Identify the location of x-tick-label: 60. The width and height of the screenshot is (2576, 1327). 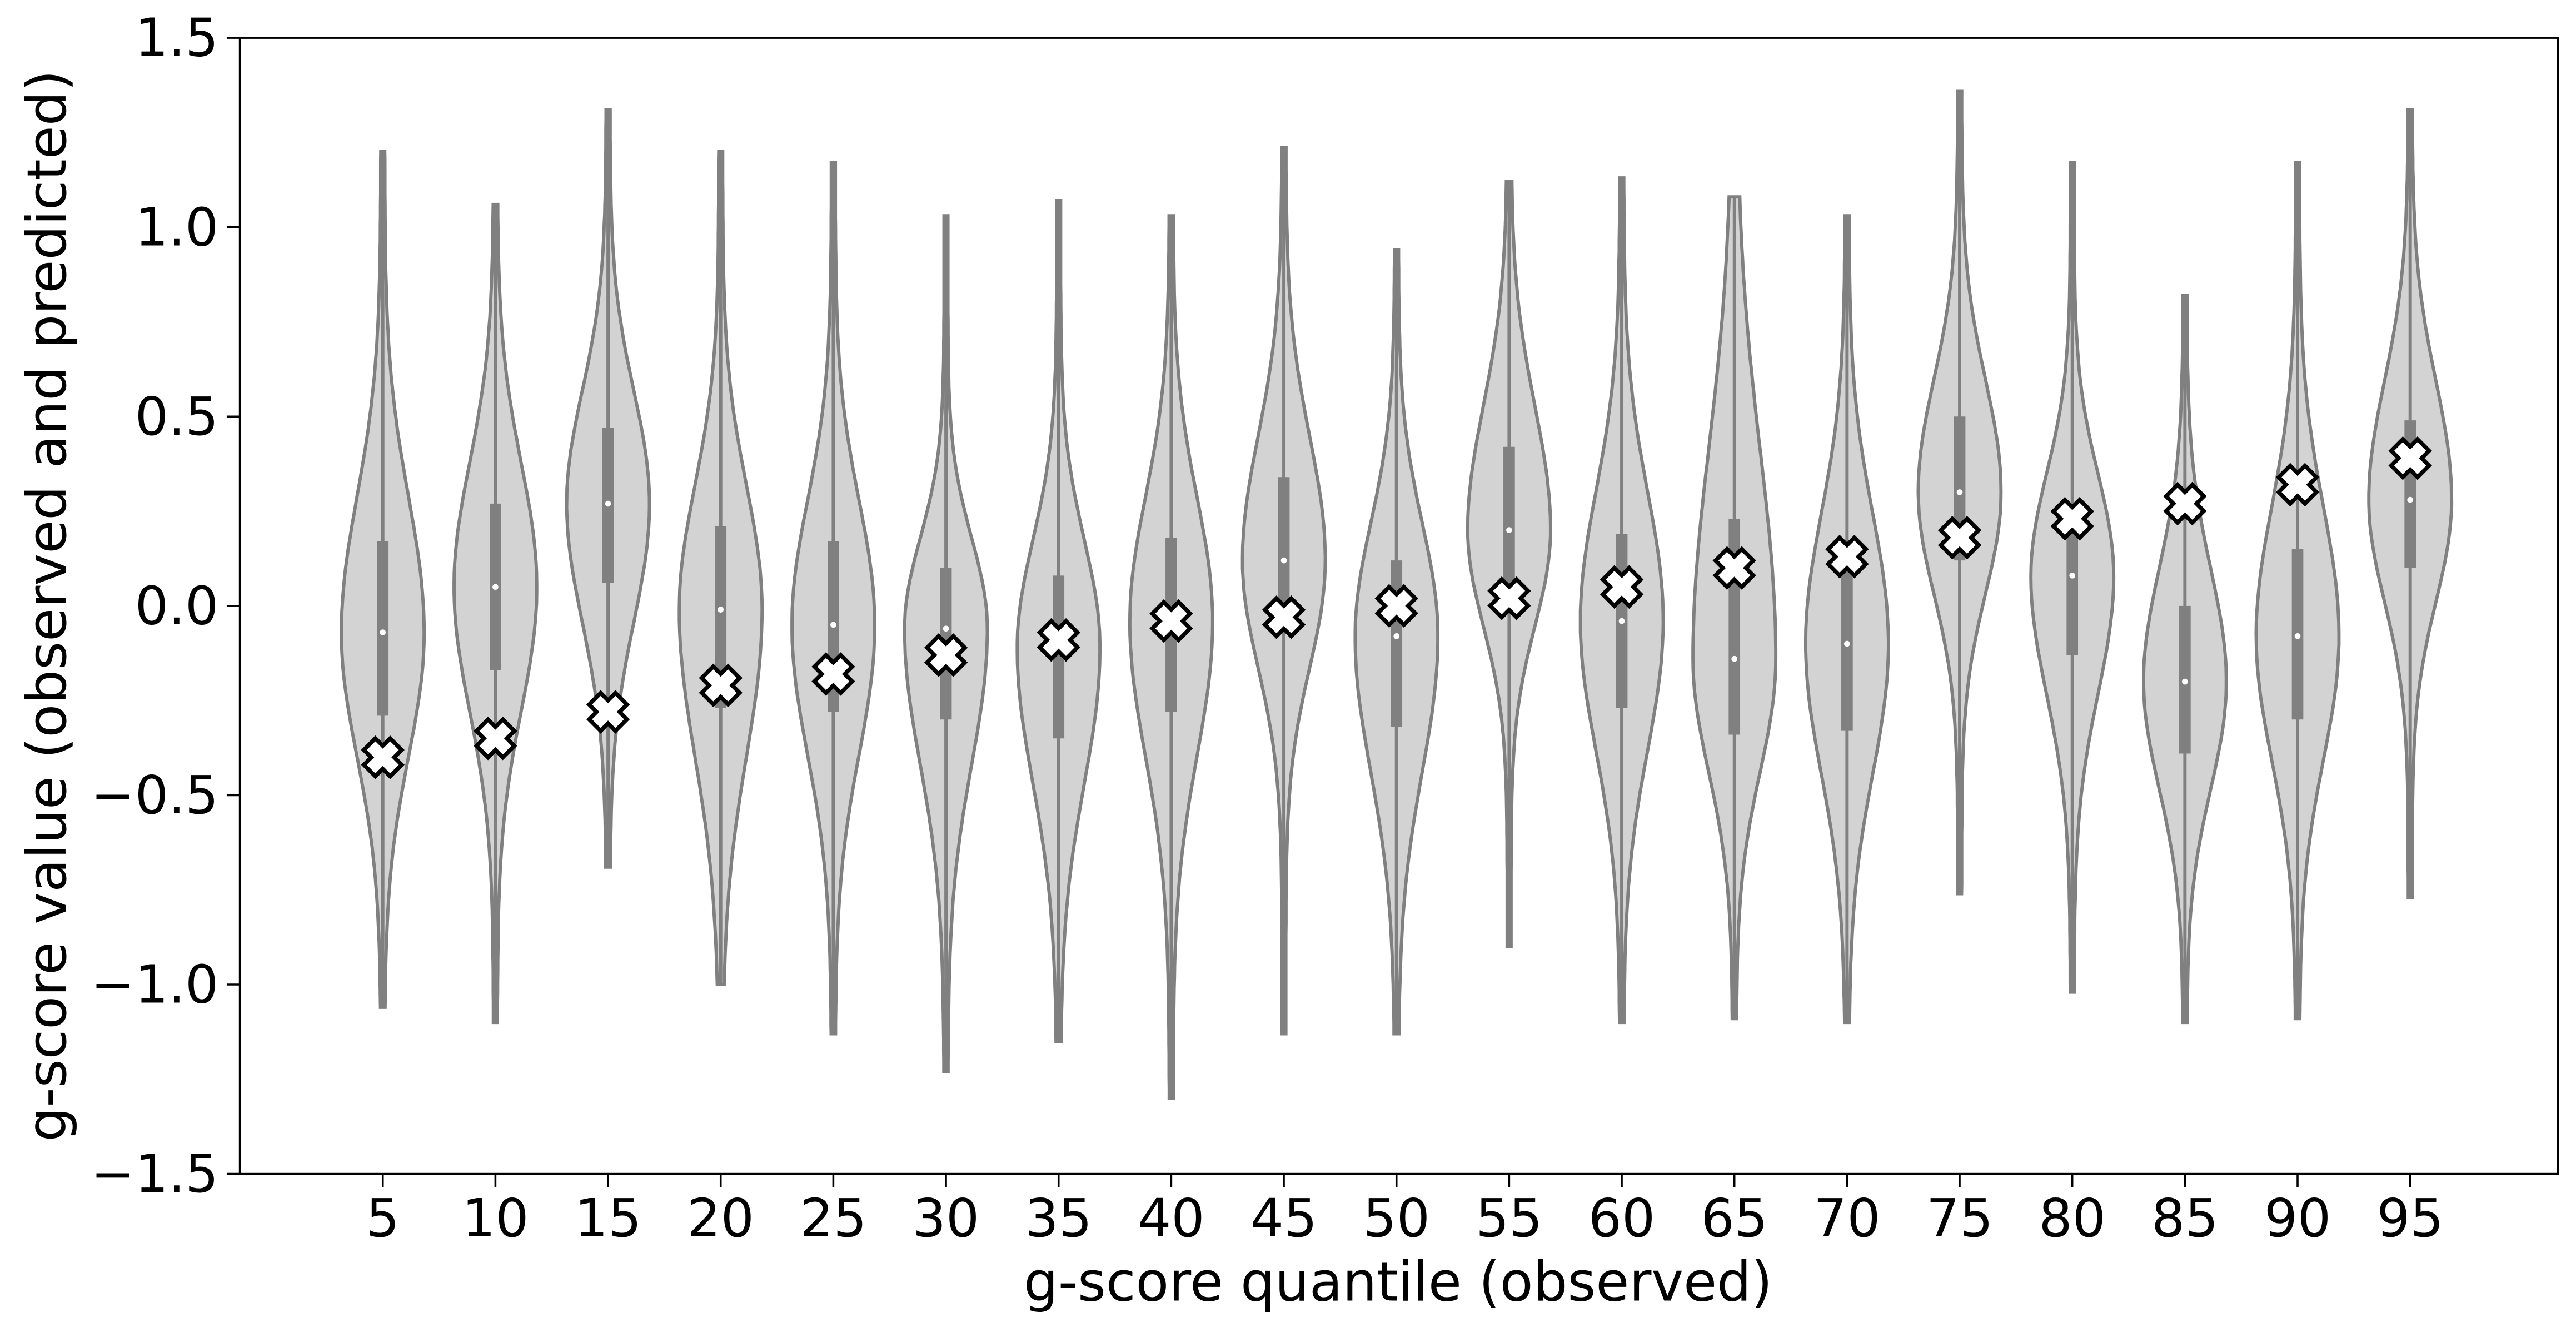
(1621, 1218).